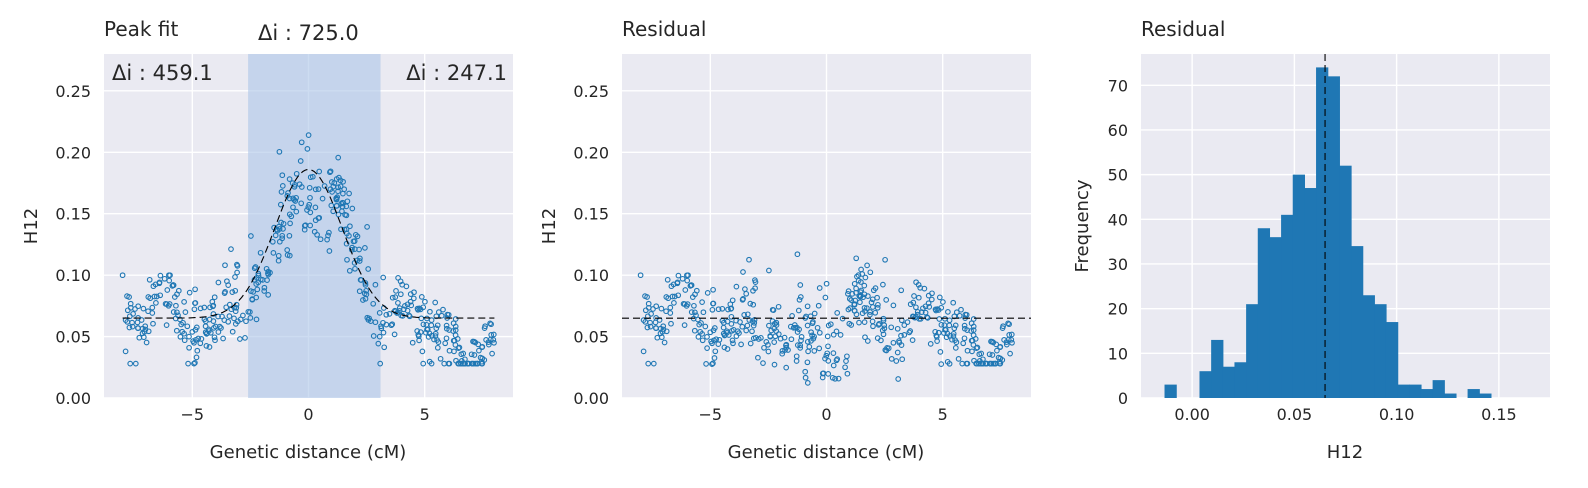  I want to click on fit-curve, so click(308, 243).